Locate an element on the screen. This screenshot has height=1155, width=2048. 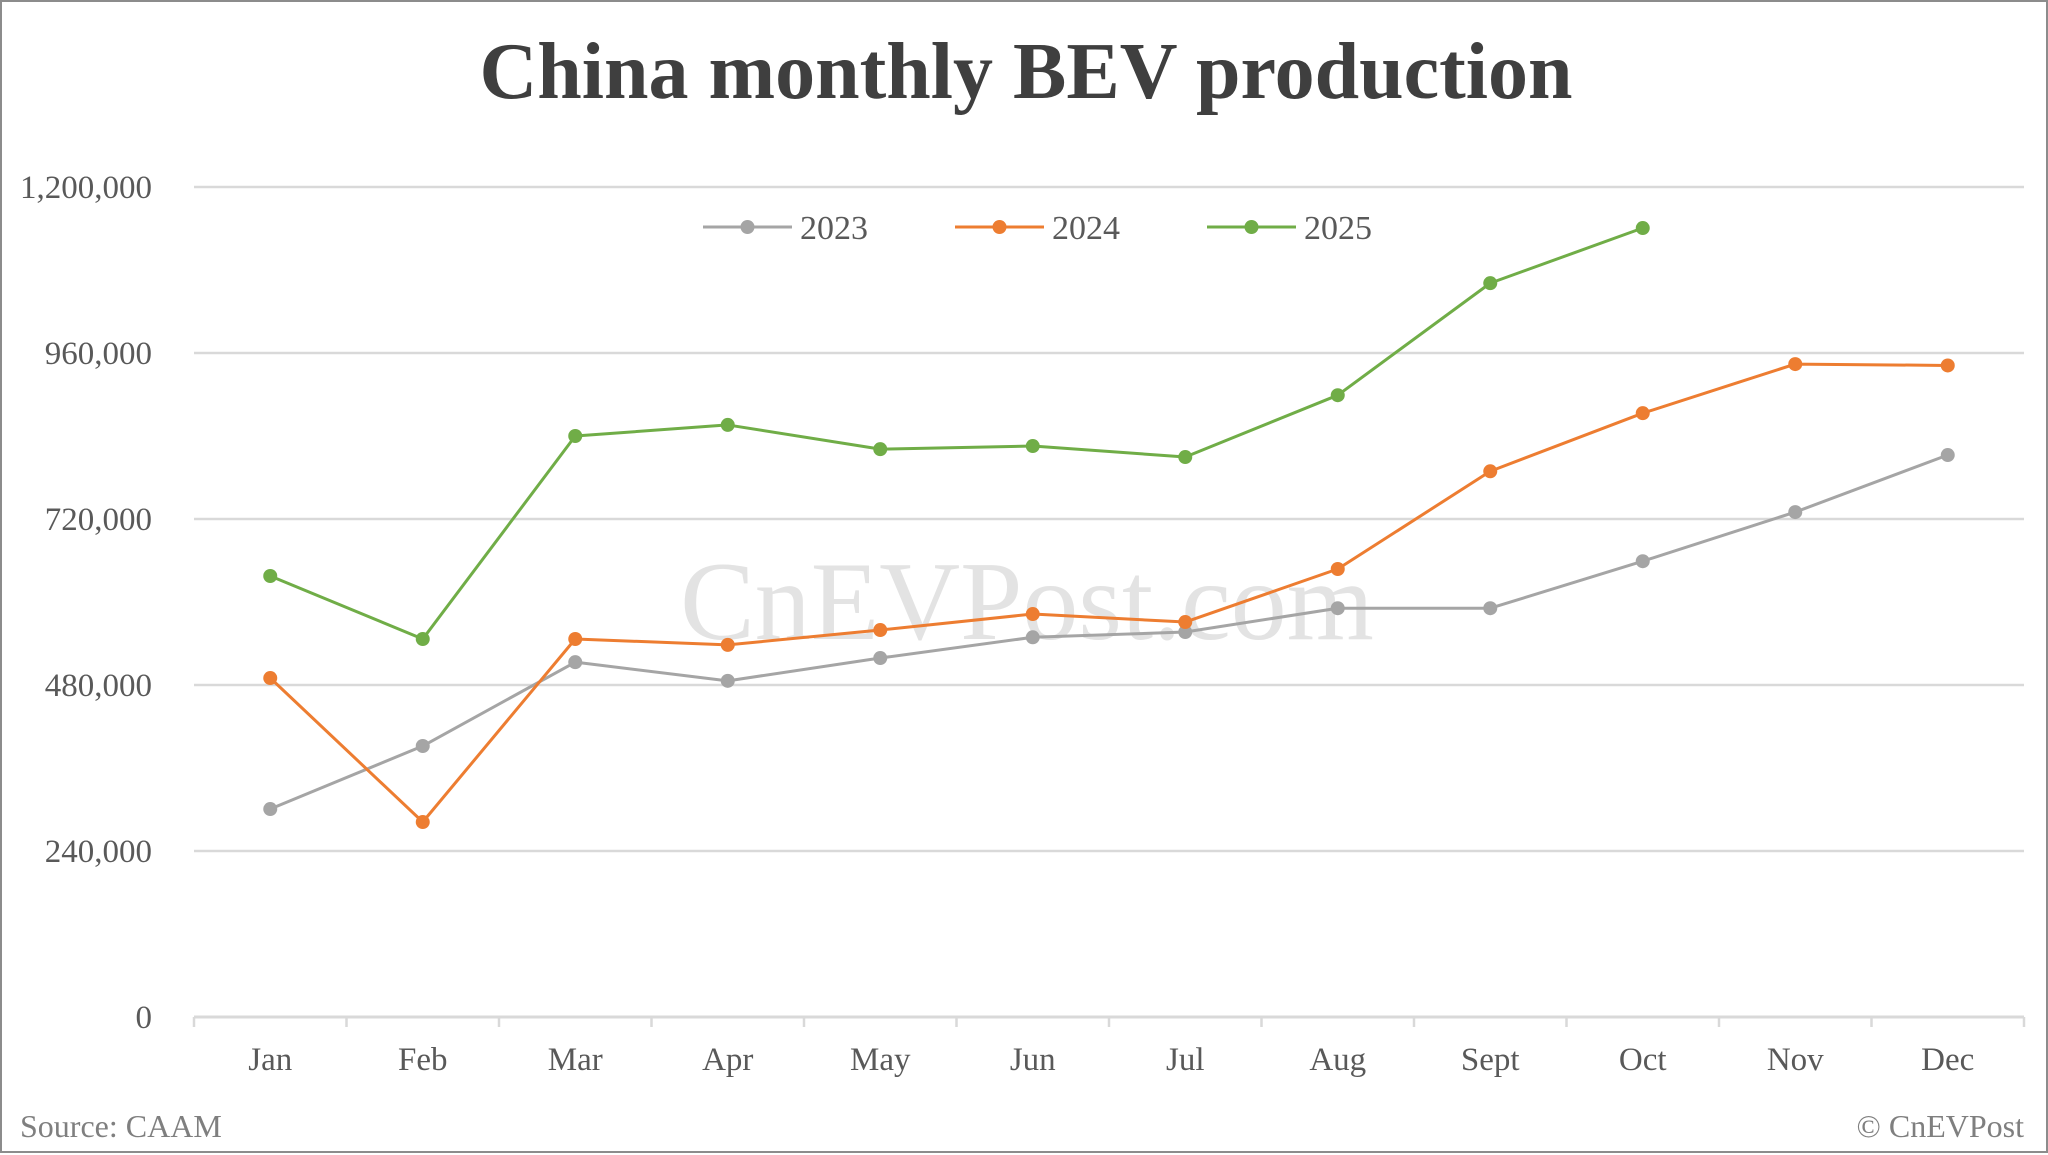
x-axis: Jan Feb Mar Apr May Jun Jul Aug Sept Oct Nov Dec is located at coordinates (1109, 1046).